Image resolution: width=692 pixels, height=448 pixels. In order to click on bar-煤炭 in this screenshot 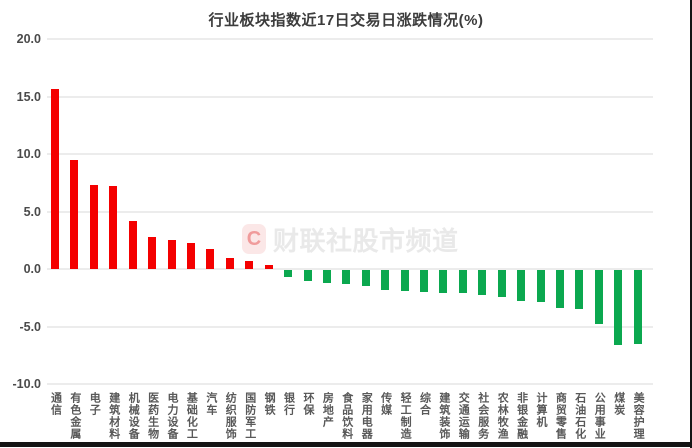, I will do `click(618, 307)`.